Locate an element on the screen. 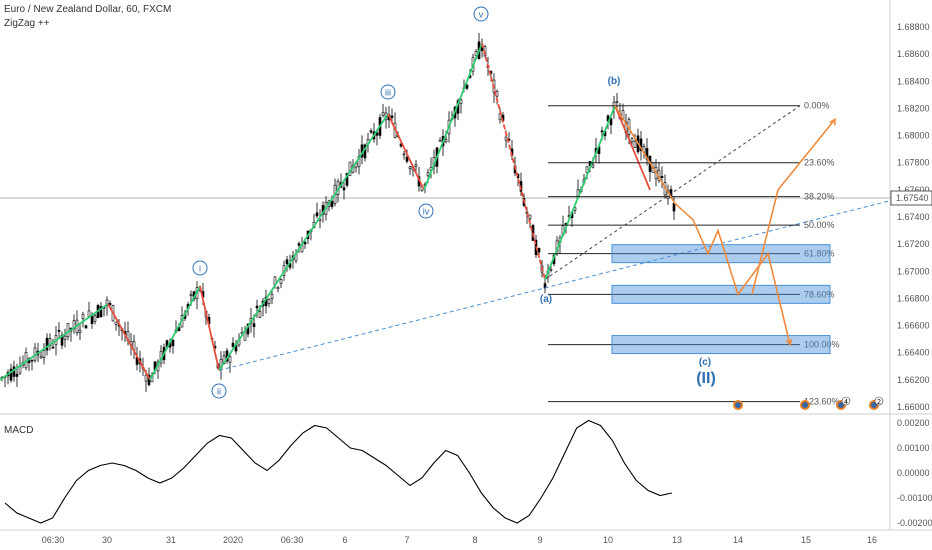 The height and width of the screenshot is (550, 932). event-count-label: 2 is located at coordinates (879, 402).